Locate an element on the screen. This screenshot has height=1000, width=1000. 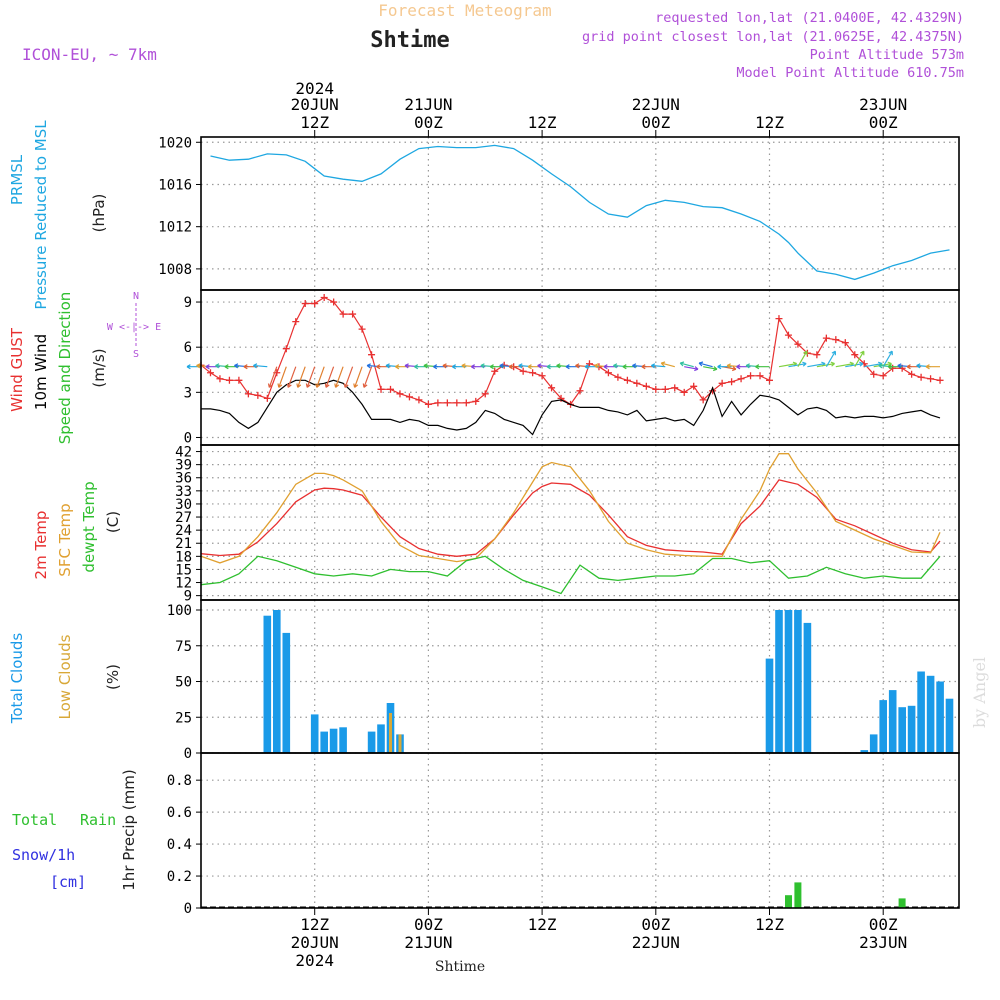
y-tick-label: 75 is located at coordinates (183, 647).